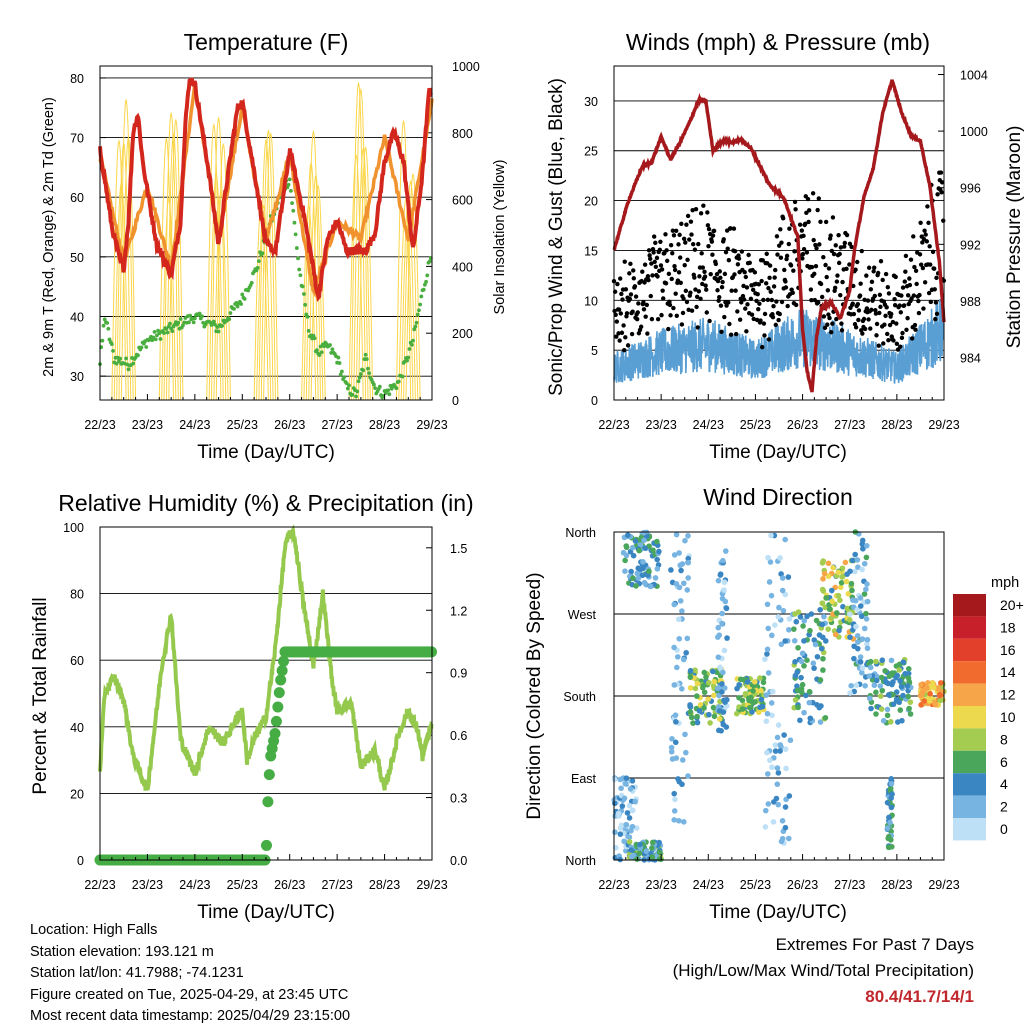 The image size is (1024, 1028). What do you see at coordinates (266, 452) in the screenshot?
I see `temperature-xlabel: Time (Day/UTC)` at bounding box center [266, 452].